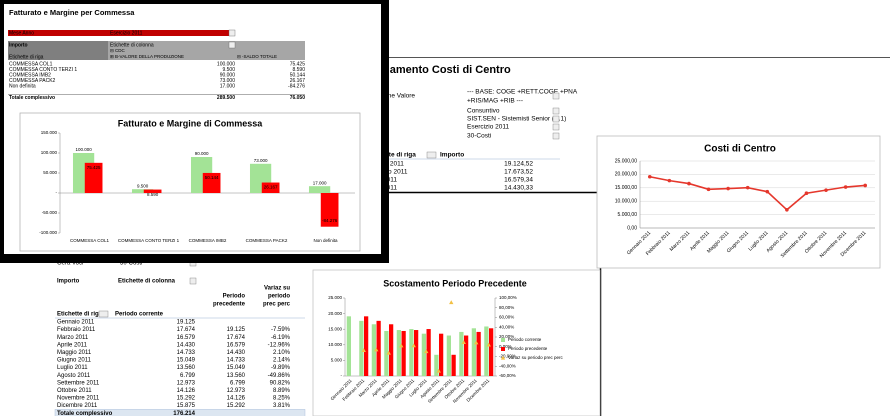 The height and width of the screenshot is (416, 890). Describe the element at coordinates (126, 33) in the screenshot. I see `filter-value: Esercizio 2011` at that location.